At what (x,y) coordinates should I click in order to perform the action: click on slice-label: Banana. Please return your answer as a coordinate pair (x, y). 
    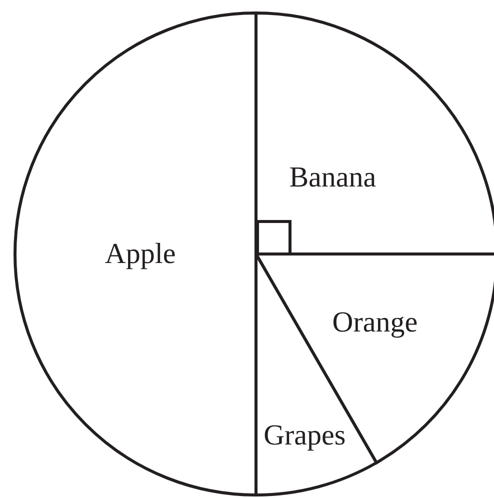
    Looking at the image, I should click on (332, 177).